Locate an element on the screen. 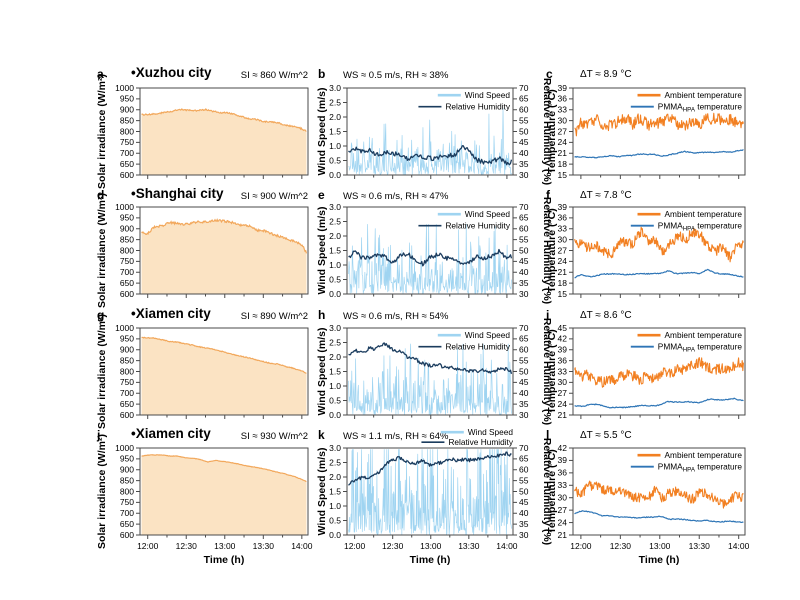  y-tick-label: 27 is located at coordinates (563, 510).